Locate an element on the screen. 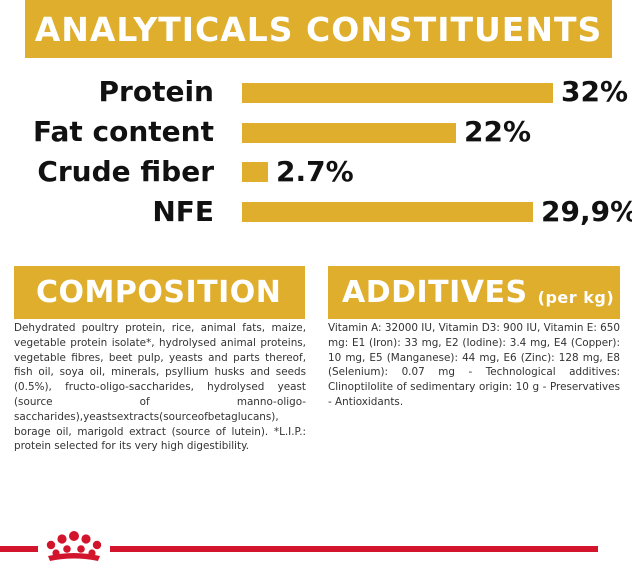  additives-unit: (per kg) is located at coordinates (576, 297).